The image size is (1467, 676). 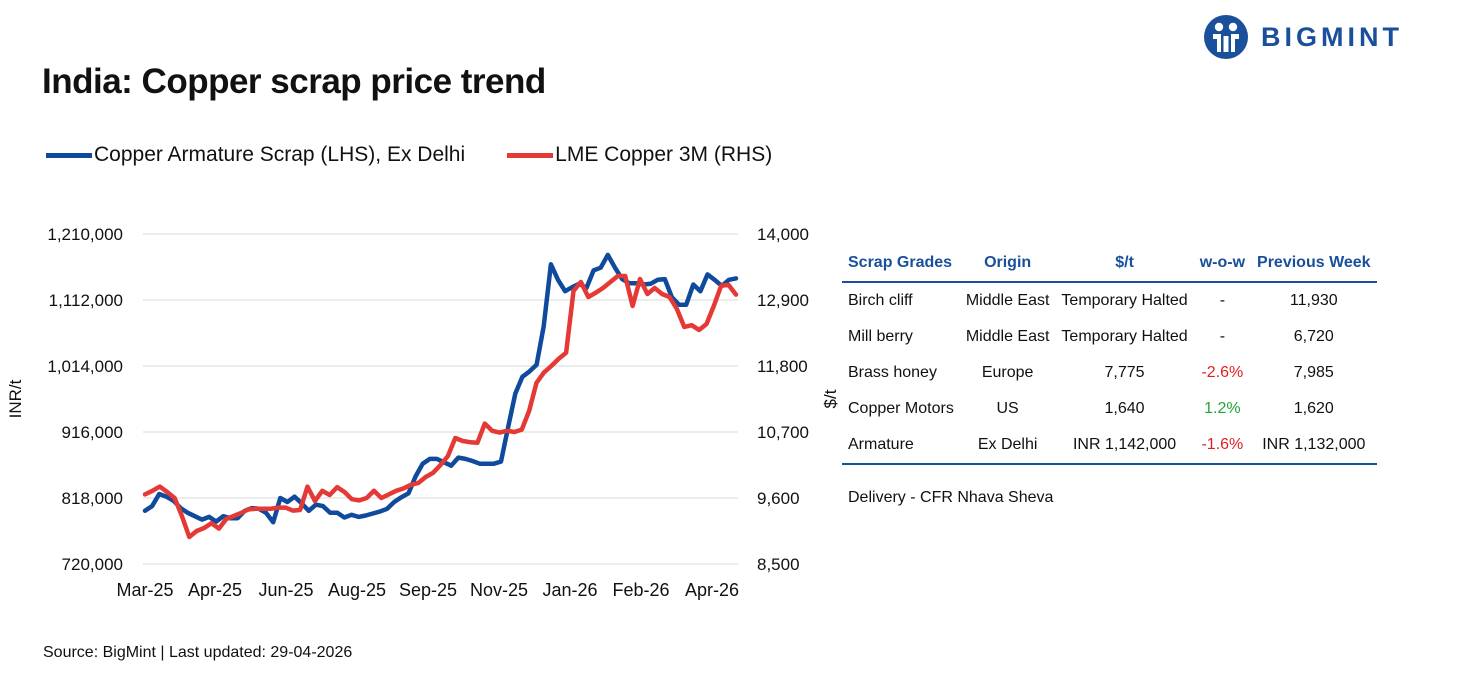 What do you see at coordinates (294, 81) in the screenshot?
I see `page-title: India: Copper scrap price trend` at bounding box center [294, 81].